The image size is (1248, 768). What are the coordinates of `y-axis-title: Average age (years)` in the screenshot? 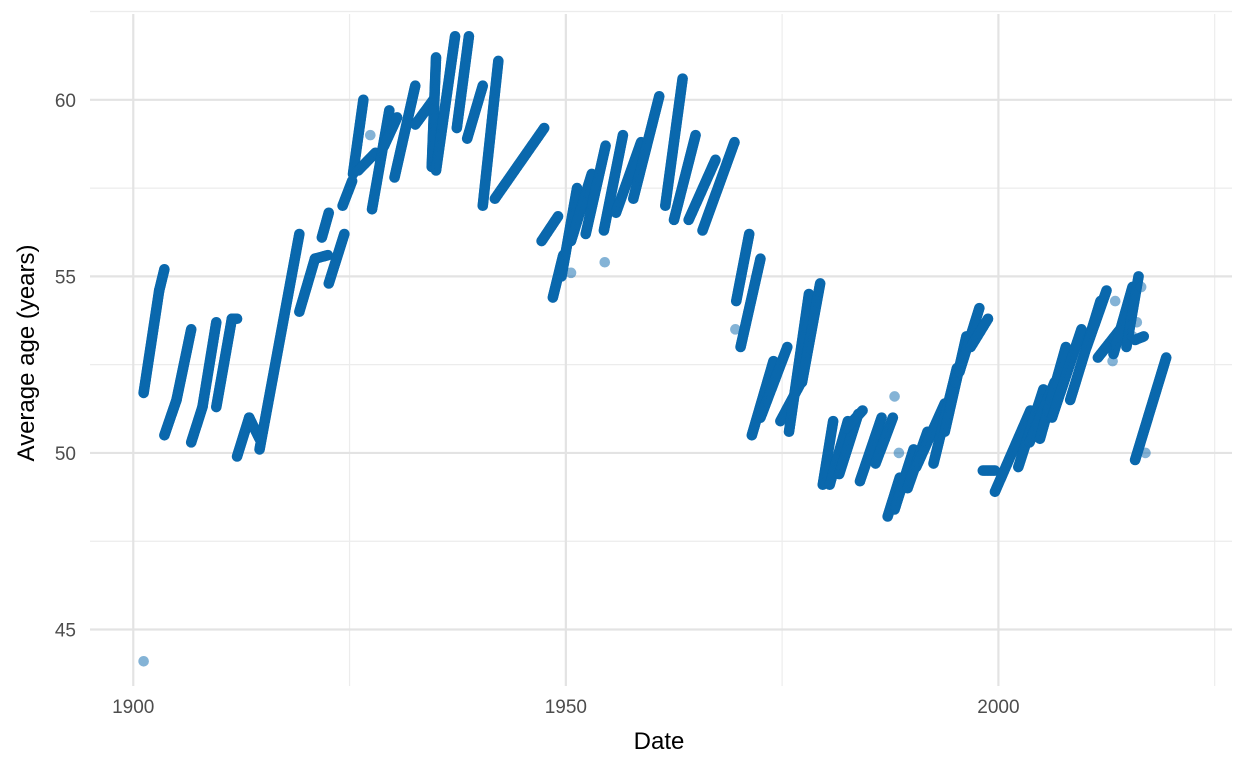 It's located at (26, 352).